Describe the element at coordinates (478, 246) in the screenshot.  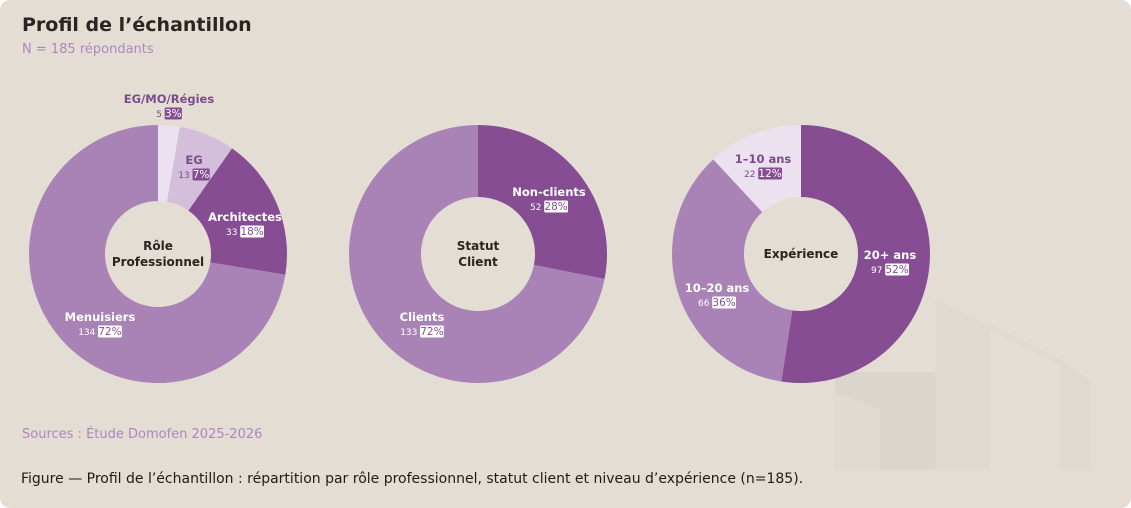
I see `center-label: Statut` at that location.